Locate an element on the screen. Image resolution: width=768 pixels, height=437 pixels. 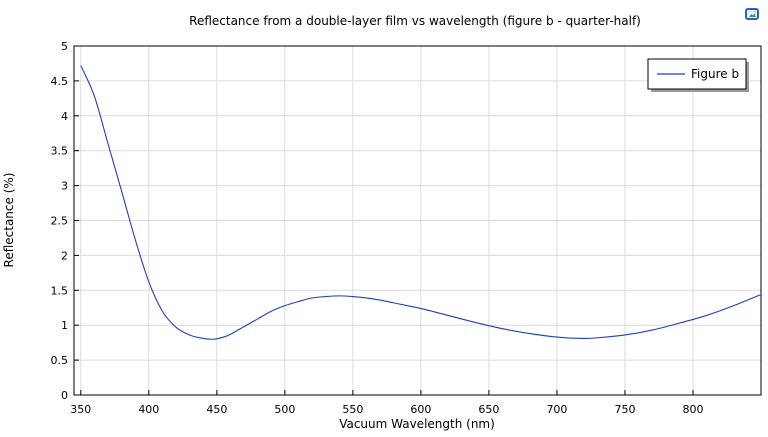
legend-label-figure-b: Figure b is located at coordinates (715, 74).